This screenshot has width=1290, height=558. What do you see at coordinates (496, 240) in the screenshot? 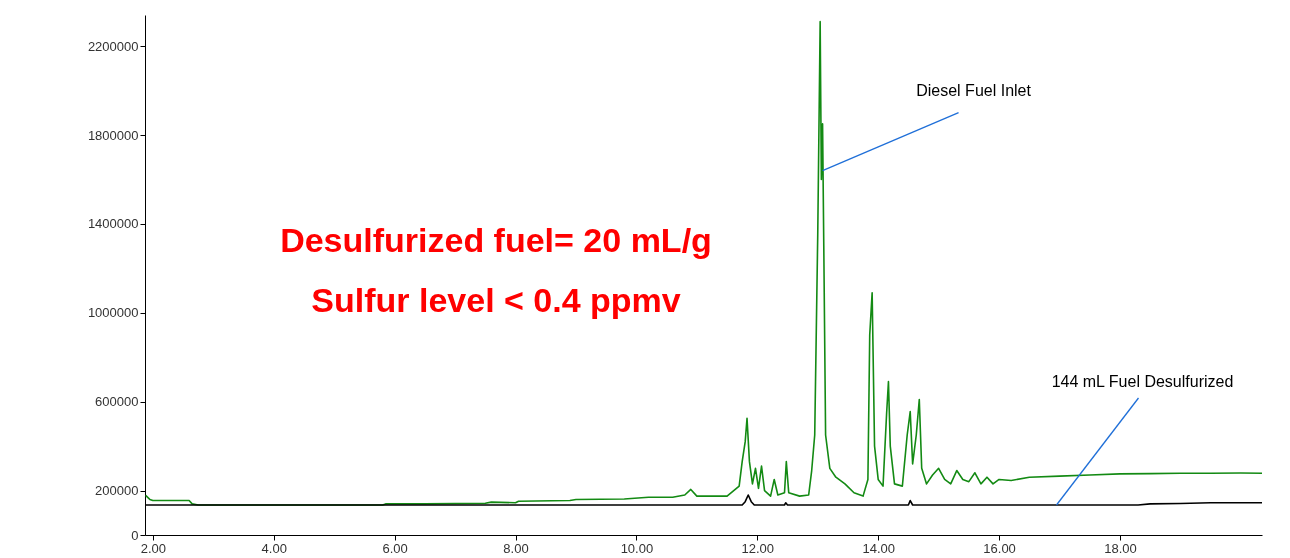
I see `annotation: Desulfurized fuel= 20 mL/g` at bounding box center [496, 240].